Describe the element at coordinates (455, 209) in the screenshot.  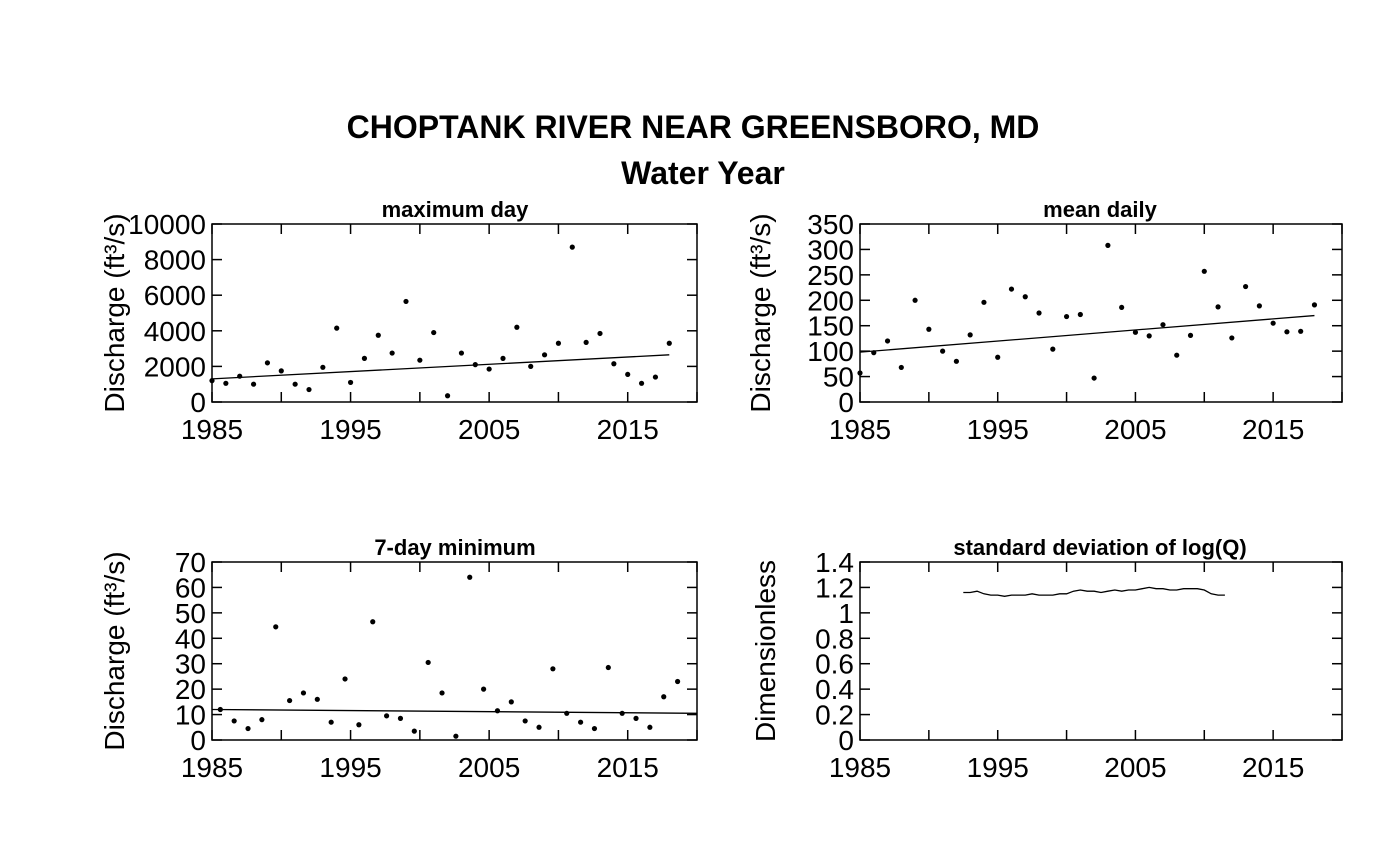
I see `panel-title: maximum day` at that location.